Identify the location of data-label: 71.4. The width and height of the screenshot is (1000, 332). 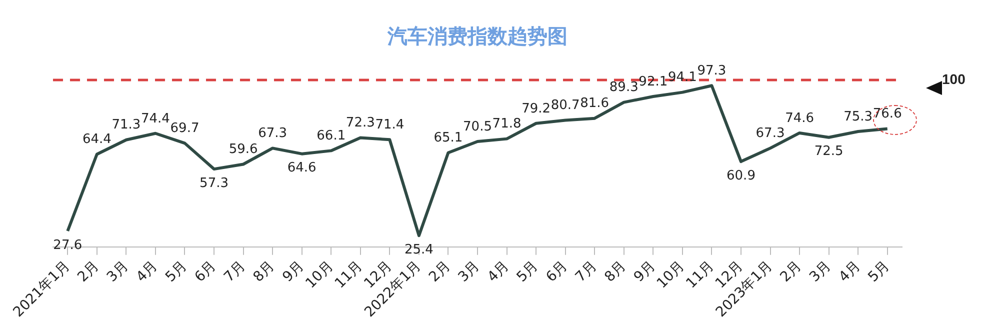
(389, 125).